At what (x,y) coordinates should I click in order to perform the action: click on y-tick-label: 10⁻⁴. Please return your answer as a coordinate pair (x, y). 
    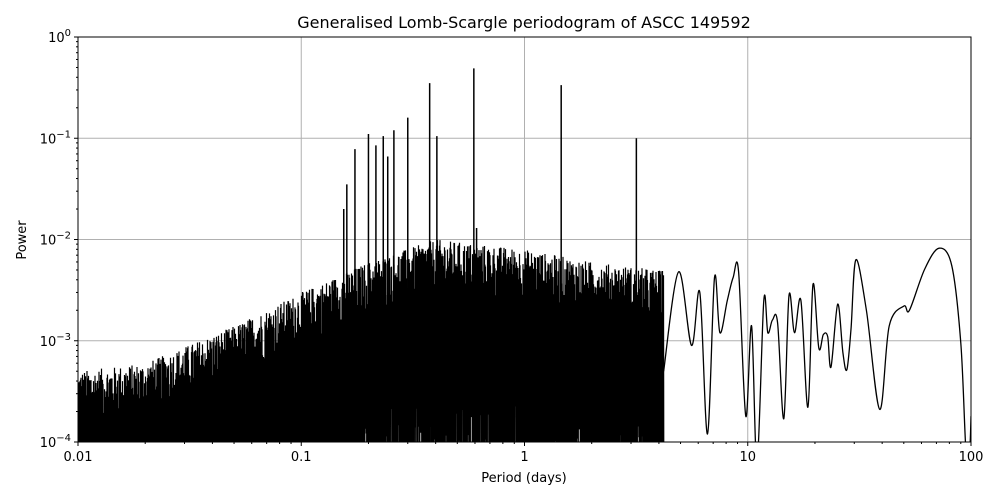
    Looking at the image, I should click on (55, 442).